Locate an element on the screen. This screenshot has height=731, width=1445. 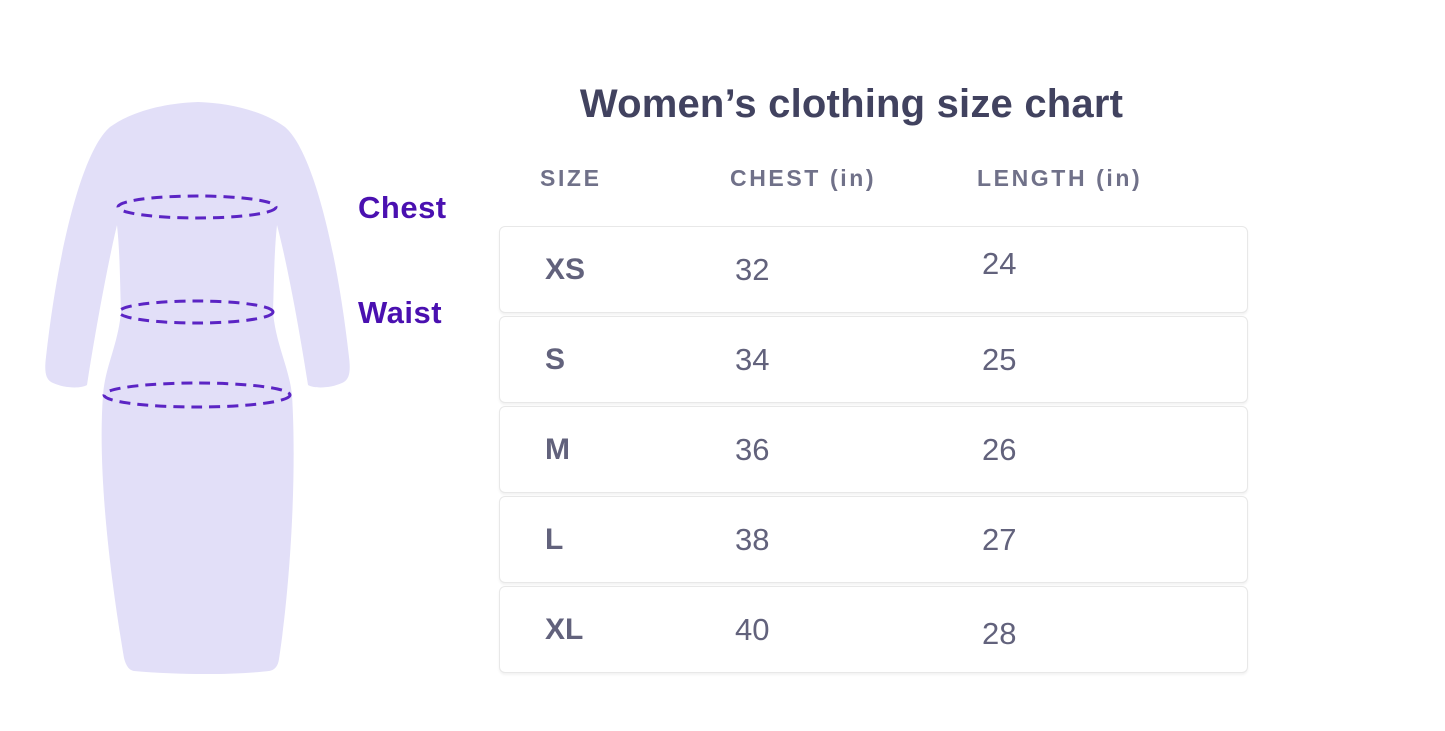
waist-measure-ellipse is located at coordinates (196, 312).